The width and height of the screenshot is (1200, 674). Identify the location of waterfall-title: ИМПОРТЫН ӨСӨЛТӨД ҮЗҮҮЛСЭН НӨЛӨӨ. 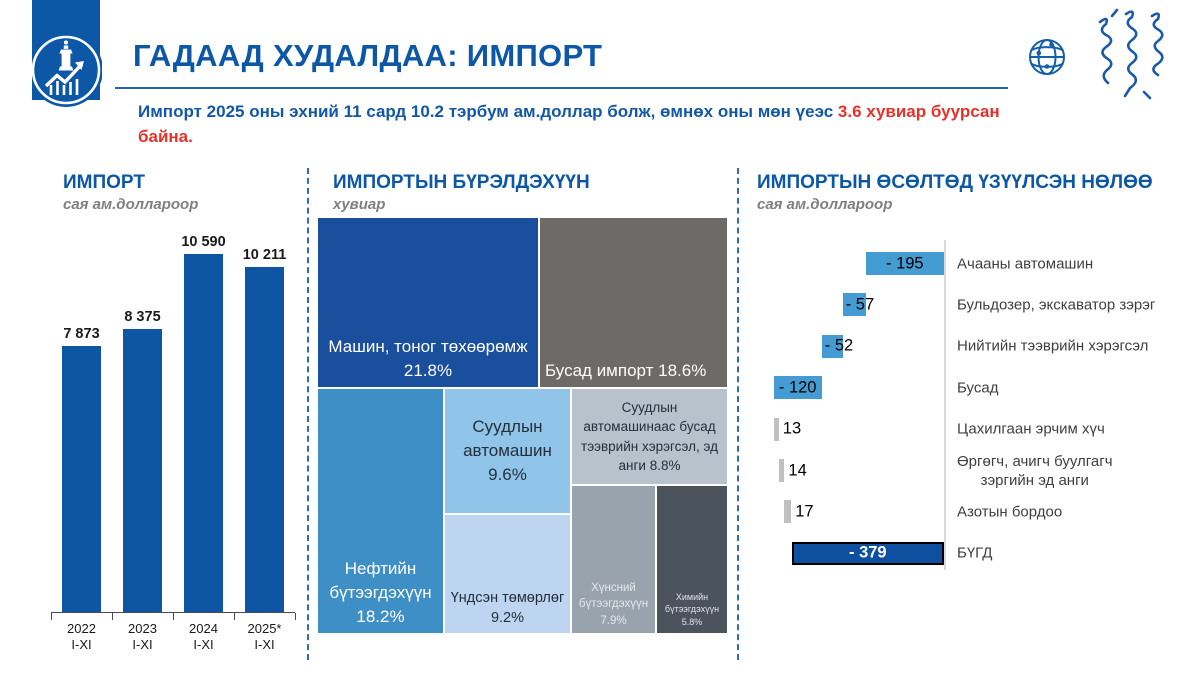
(955, 182).